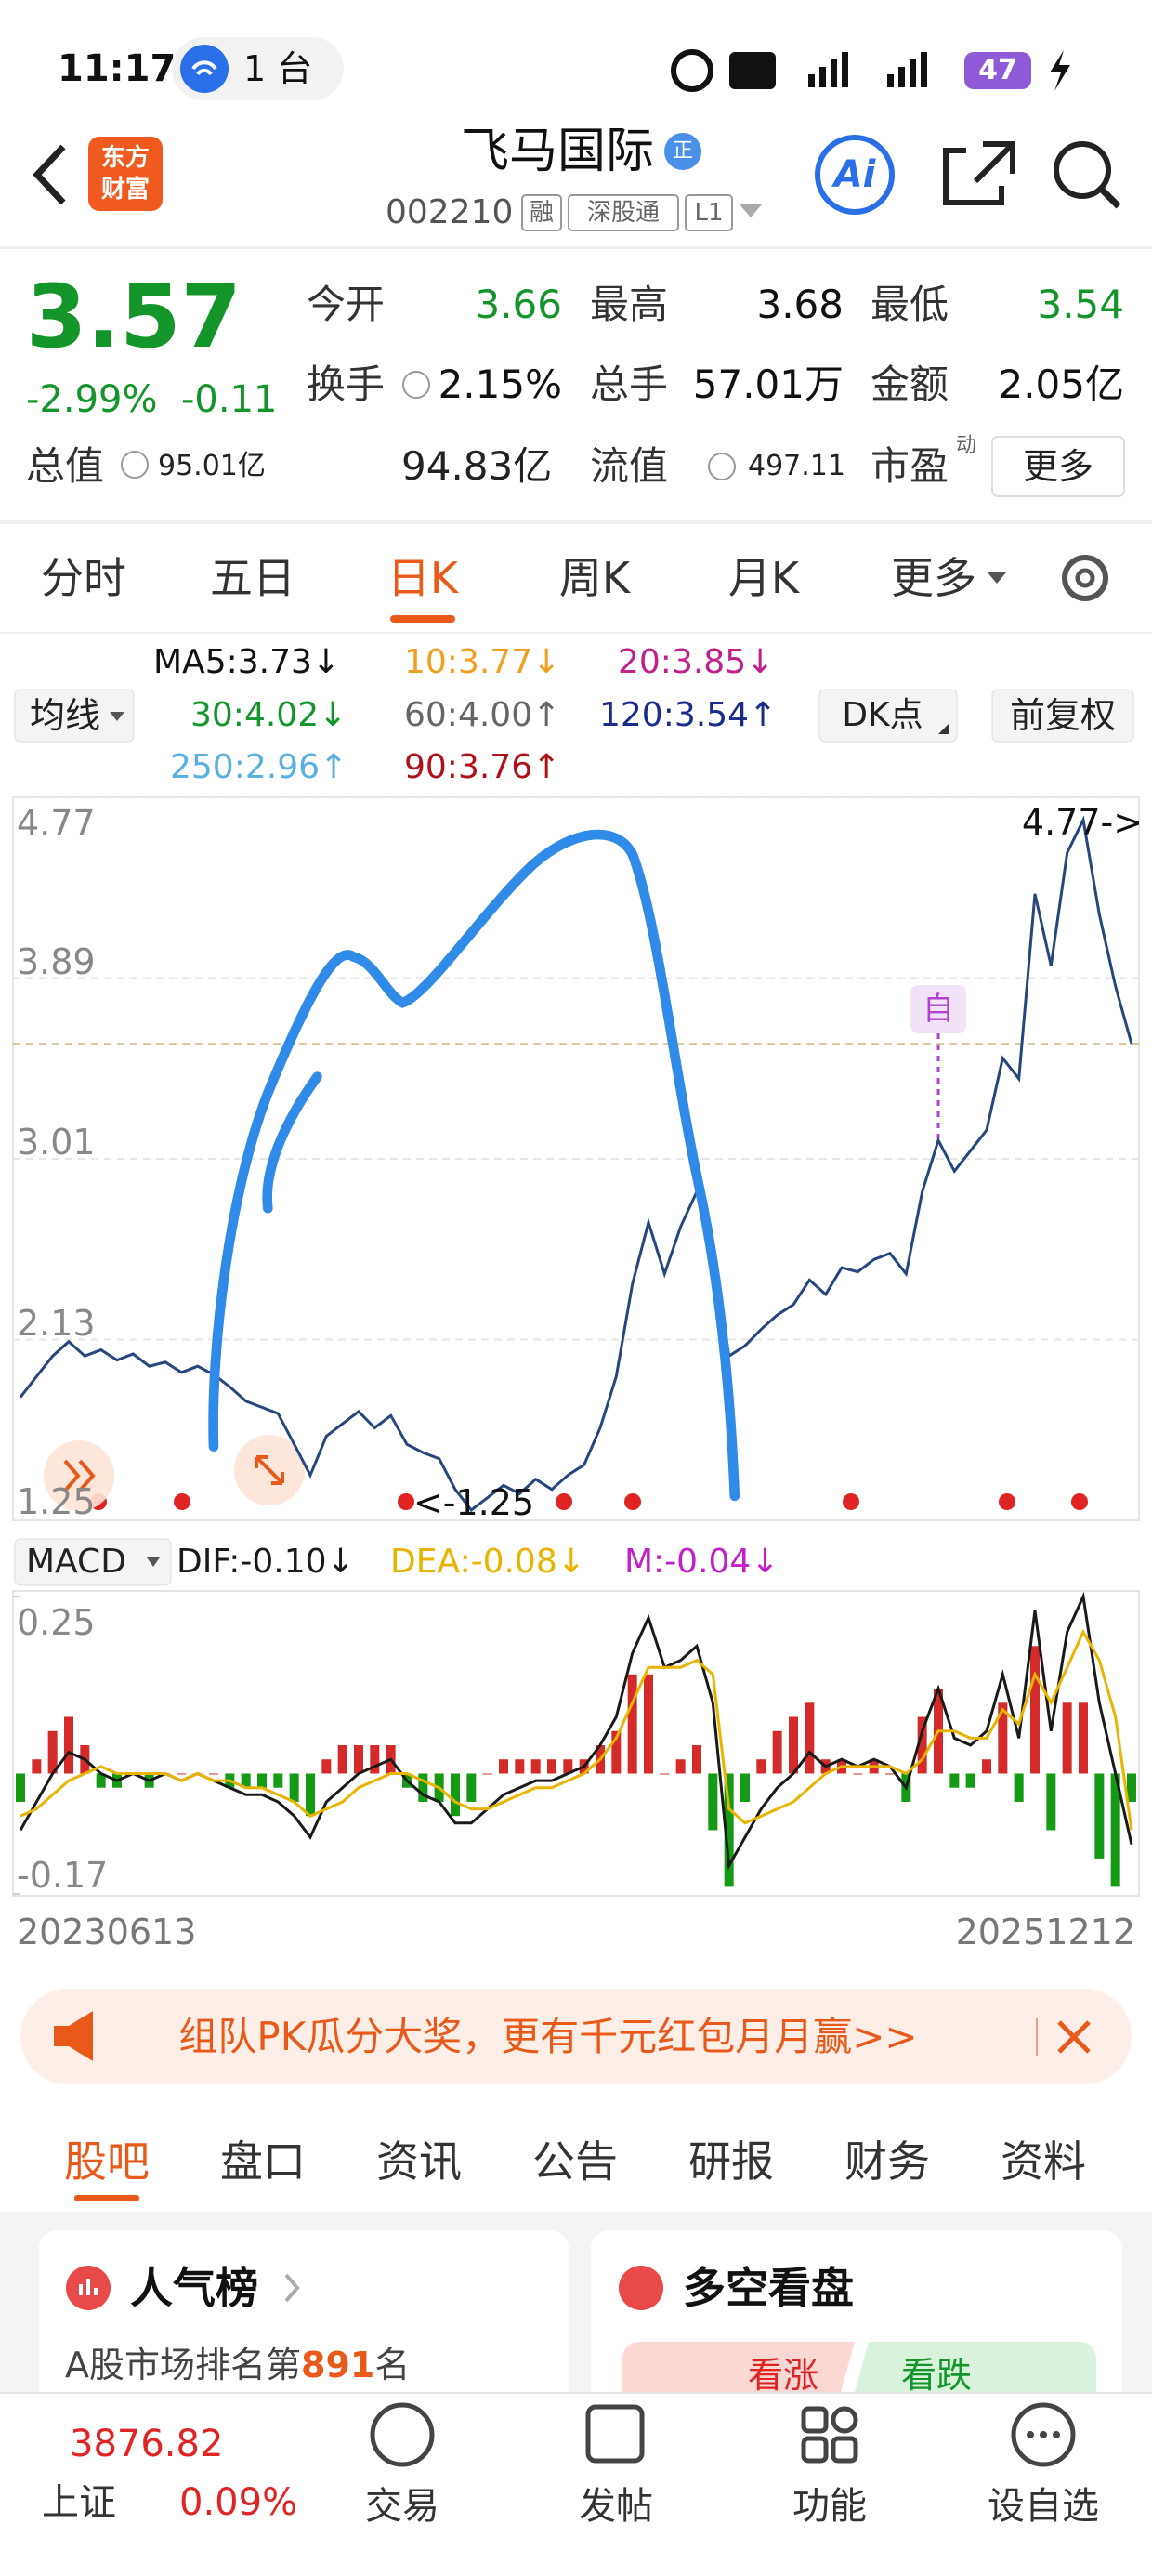  What do you see at coordinates (542, 213) in the screenshot?
I see `stock-tag: 融` at bounding box center [542, 213].